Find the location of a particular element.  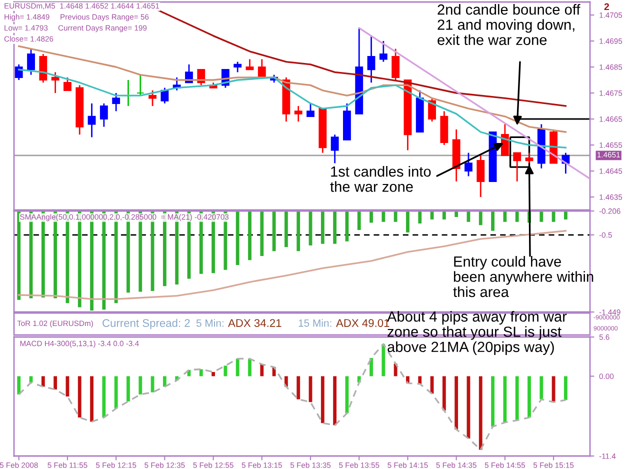

text: ADX 34.21 is located at coordinates (255, 323).